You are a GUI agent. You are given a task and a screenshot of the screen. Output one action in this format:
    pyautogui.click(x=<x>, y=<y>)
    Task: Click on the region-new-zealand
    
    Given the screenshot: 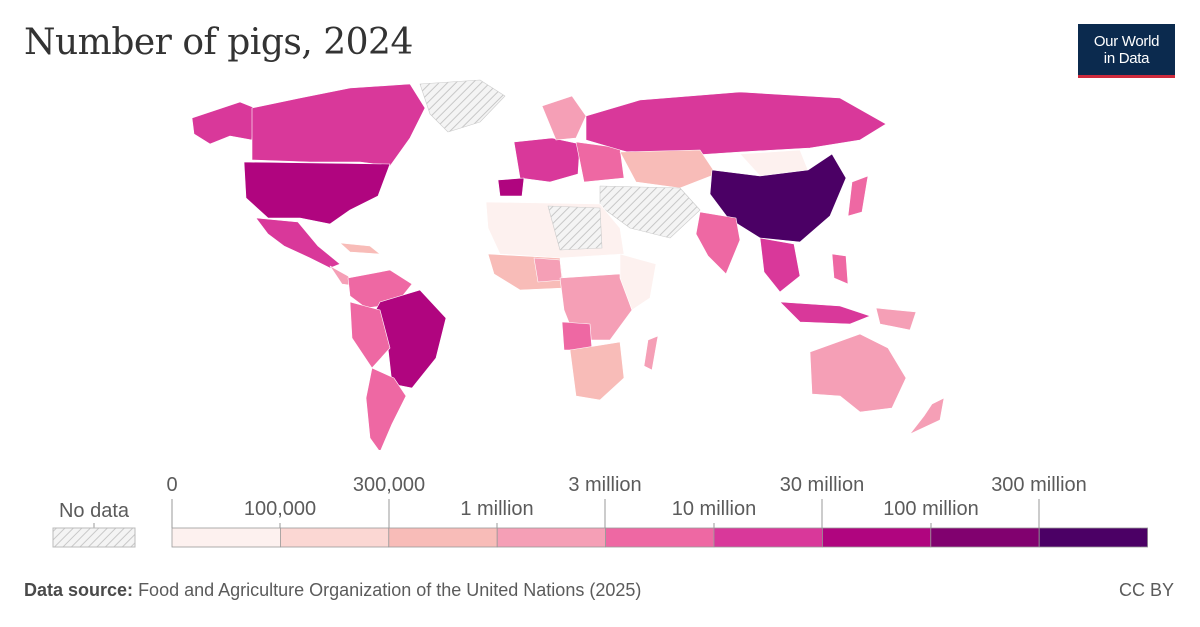 What is the action you would take?
    pyautogui.click(x=927, y=416)
    